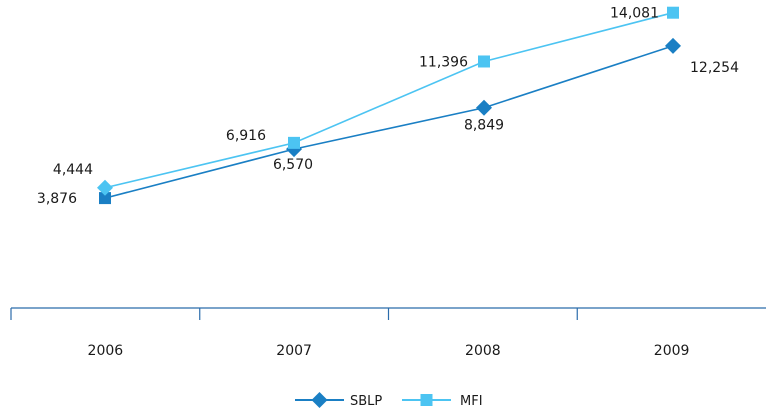 Image resolution: width=766 pixels, height=413 pixels. I want to click on legend-label: MFI, so click(471, 401).